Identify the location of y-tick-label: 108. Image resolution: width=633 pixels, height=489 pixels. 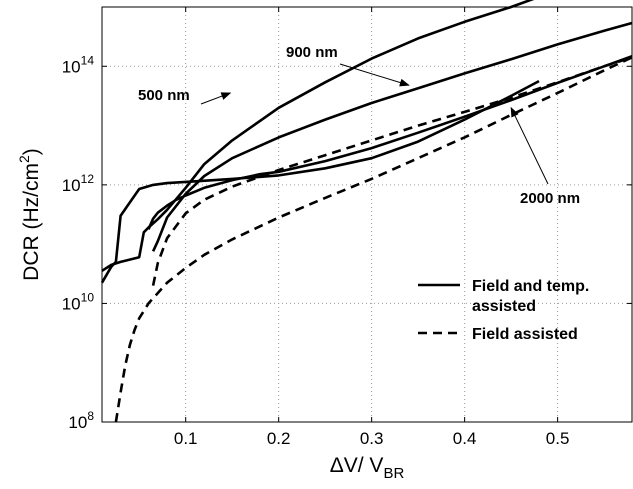
(81, 420).